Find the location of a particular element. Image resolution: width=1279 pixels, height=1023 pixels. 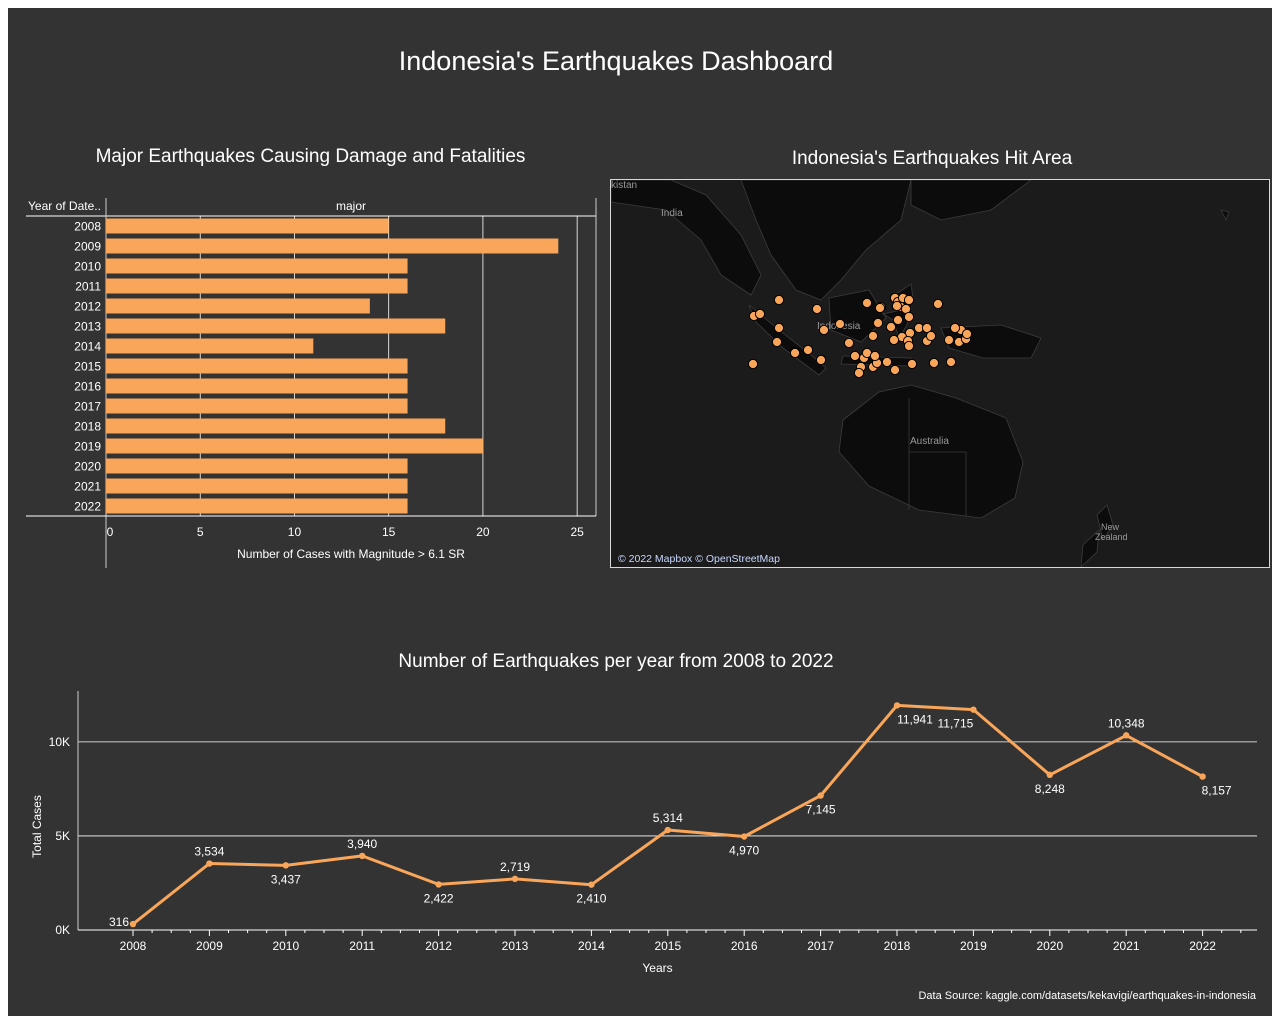

map-label: kistan is located at coordinates (624, 185).